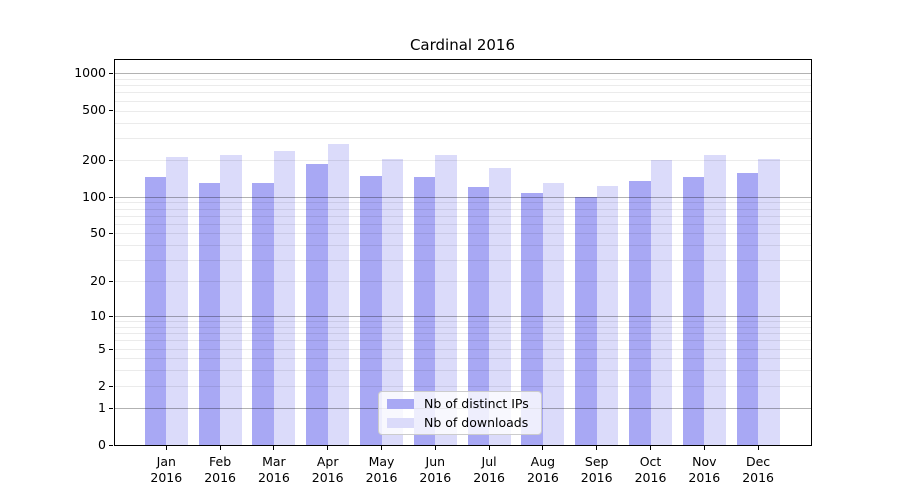 This screenshot has width=900, height=500. I want to click on bar-downloads-apr, so click(338, 294).